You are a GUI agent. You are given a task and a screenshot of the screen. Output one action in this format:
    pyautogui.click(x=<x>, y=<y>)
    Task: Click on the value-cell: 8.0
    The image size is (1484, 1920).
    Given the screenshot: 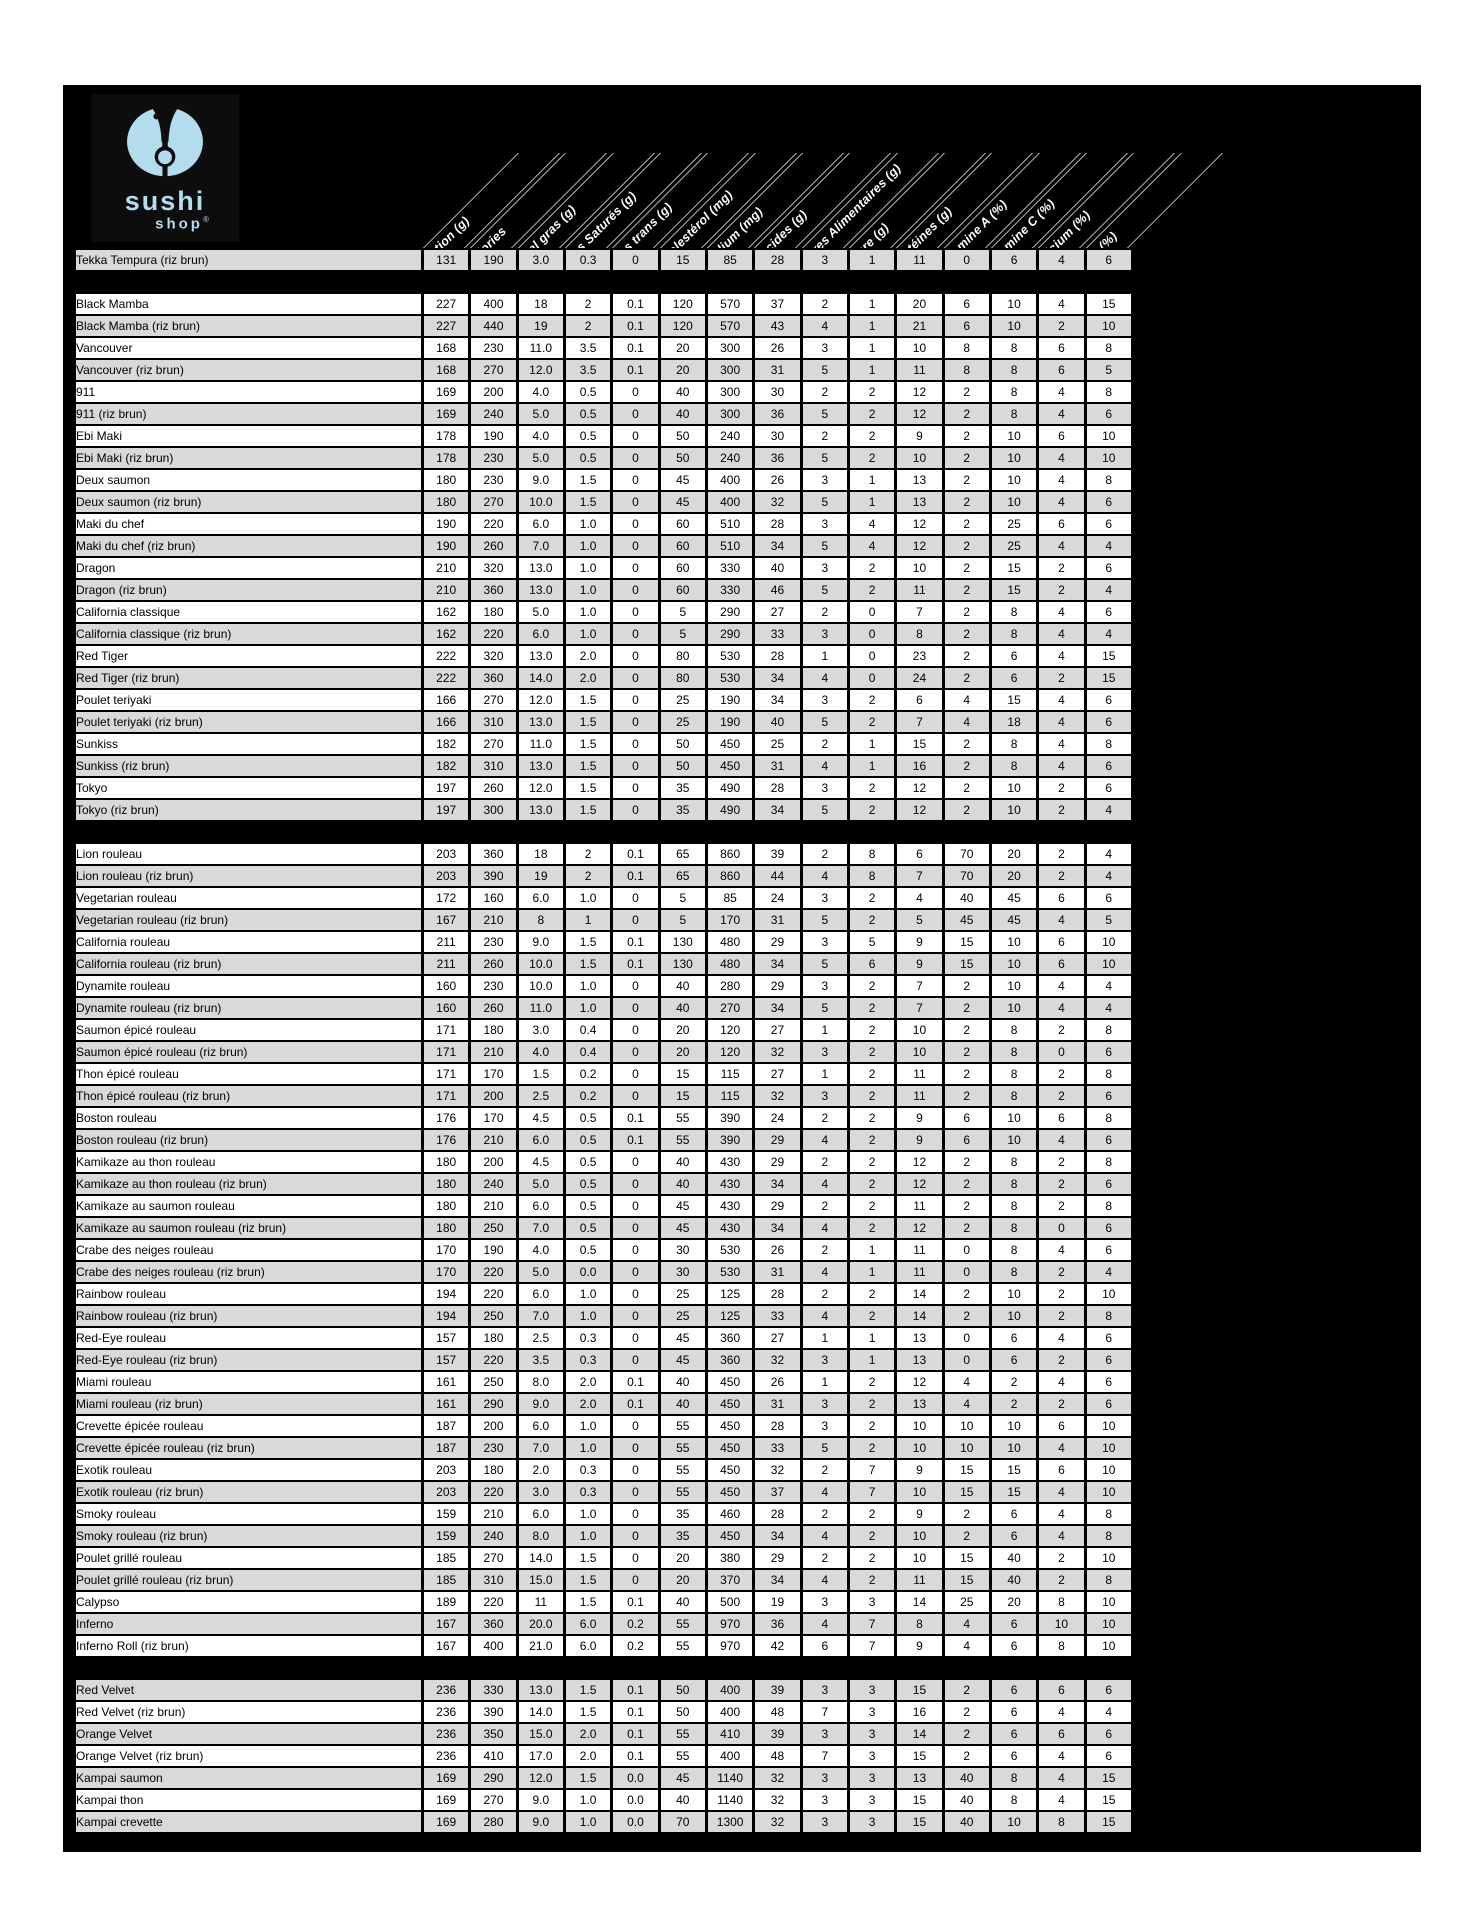 What is the action you would take?
    pyautogui.click(x=540, y=1536)
    